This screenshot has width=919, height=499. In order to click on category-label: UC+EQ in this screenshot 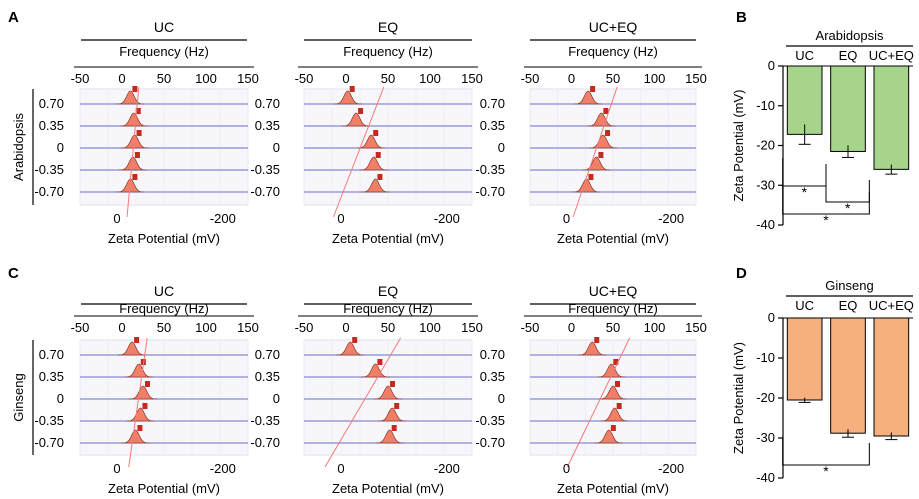, I will do `click(891, 305)`.